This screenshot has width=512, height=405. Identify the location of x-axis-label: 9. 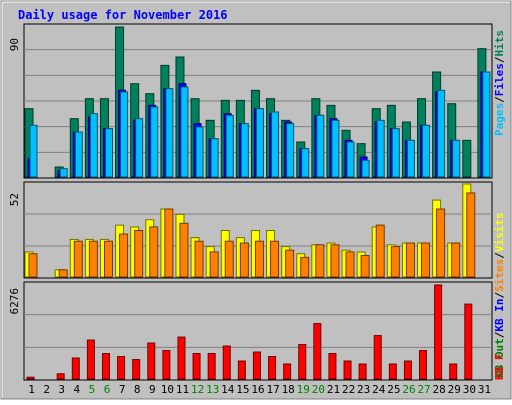
(152, 389).